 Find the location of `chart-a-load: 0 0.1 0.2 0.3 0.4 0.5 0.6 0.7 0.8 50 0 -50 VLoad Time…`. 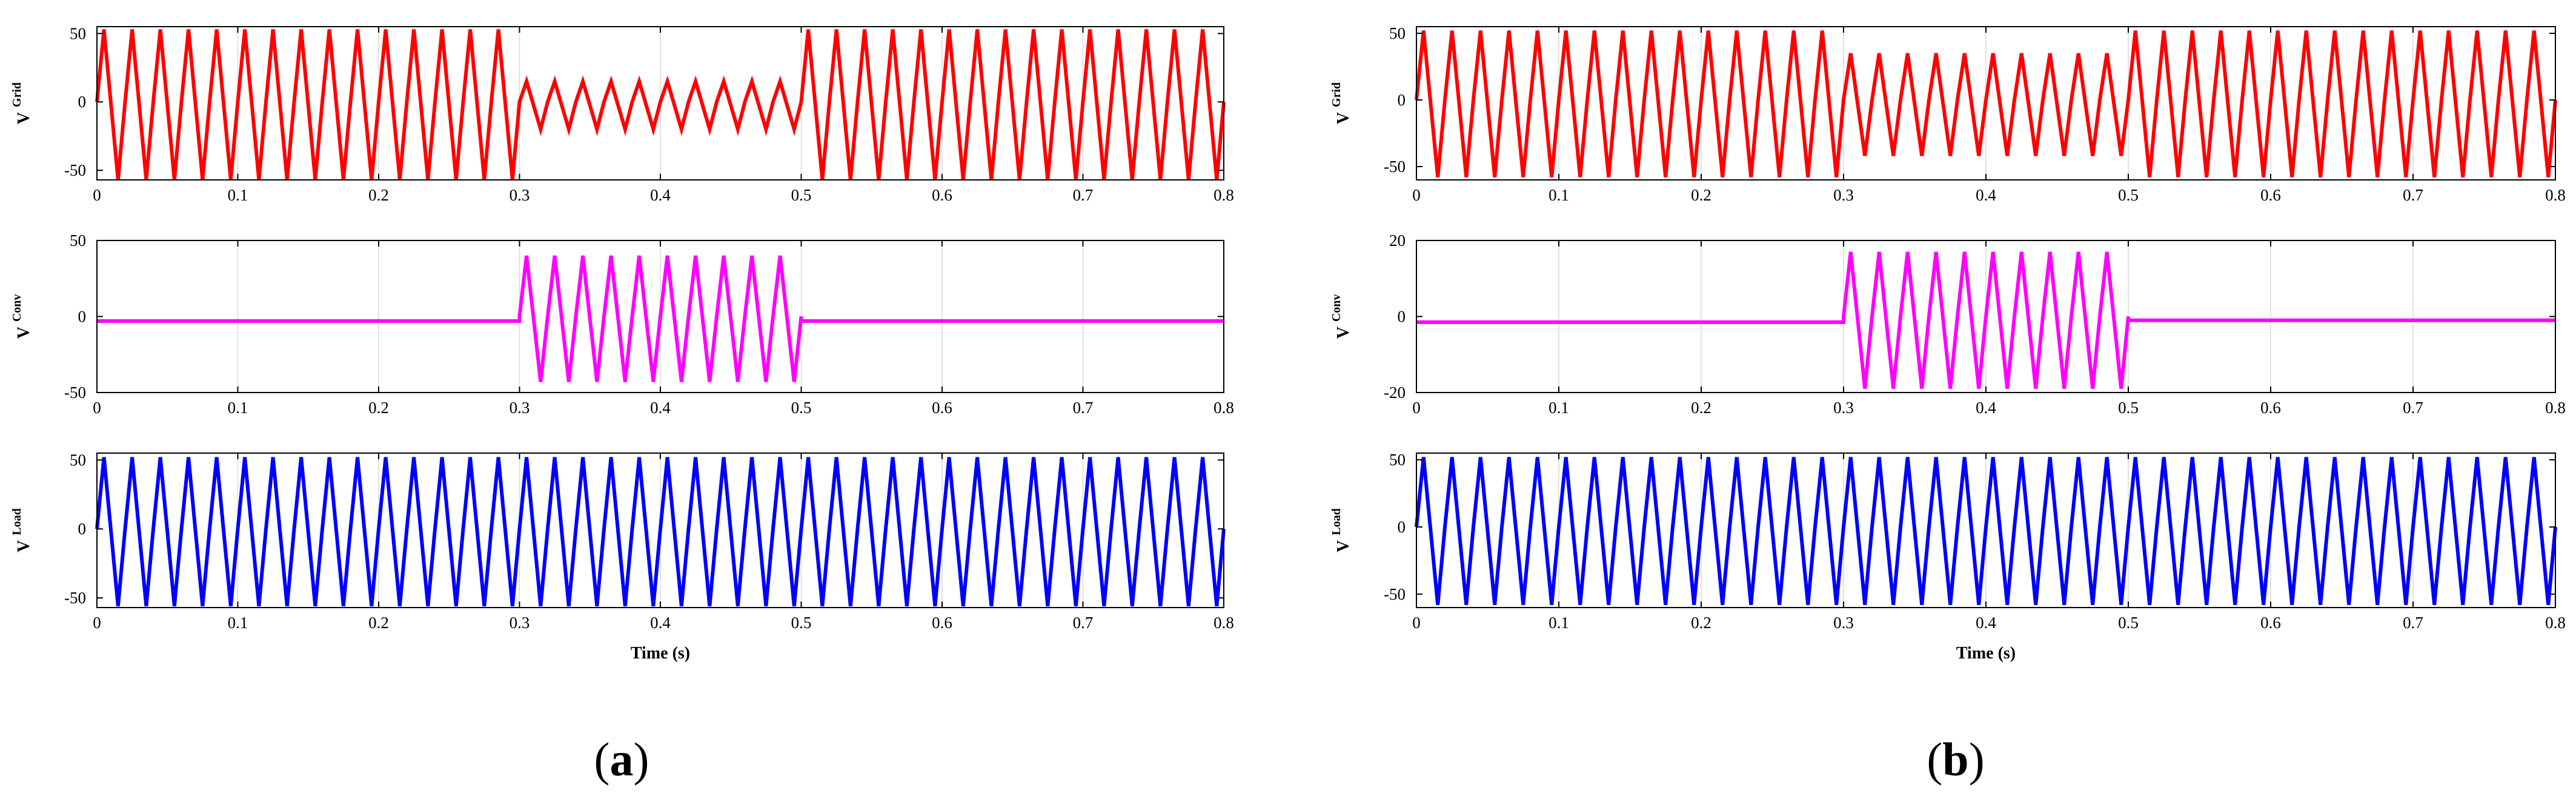

chart-a-load: 0 0.1 0.2 0.3 0.4 0.5 0.6 0.7 0.8 50 0 -50 VLoad Time… is located at coordinates (622, 557).